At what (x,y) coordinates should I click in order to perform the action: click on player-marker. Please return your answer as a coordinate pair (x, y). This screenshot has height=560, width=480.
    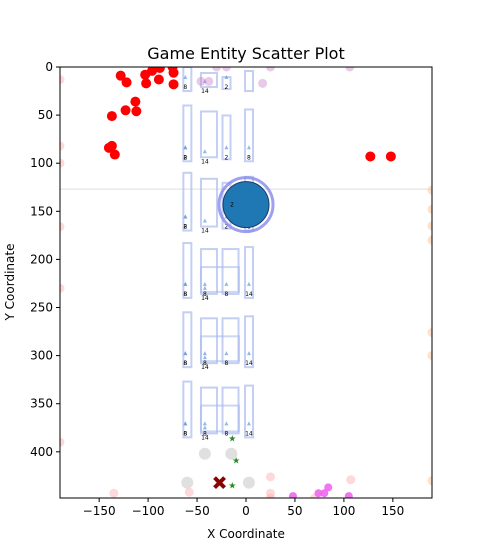
    Looking at the image, I should click on (246, 205).